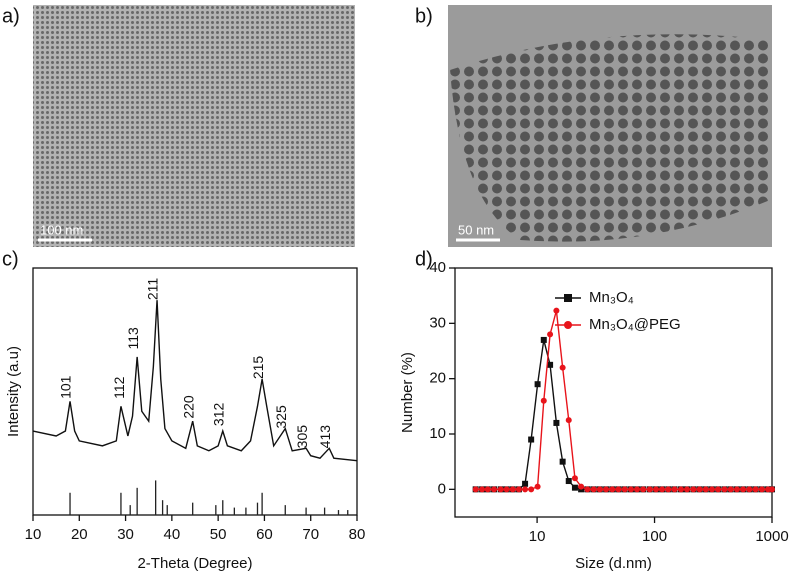 The image size is (800, 577). I want to click on y-tick-label: 20, so click(437, 378).